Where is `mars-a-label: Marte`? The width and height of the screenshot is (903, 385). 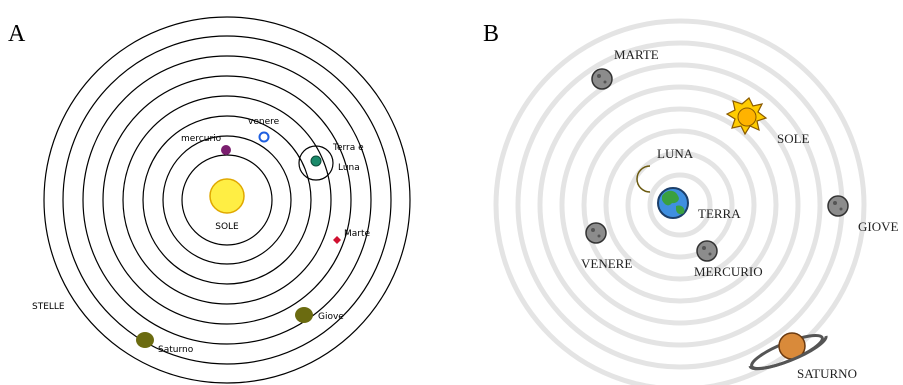
mars-a-label: Marte is located at coordinates (357, 234).